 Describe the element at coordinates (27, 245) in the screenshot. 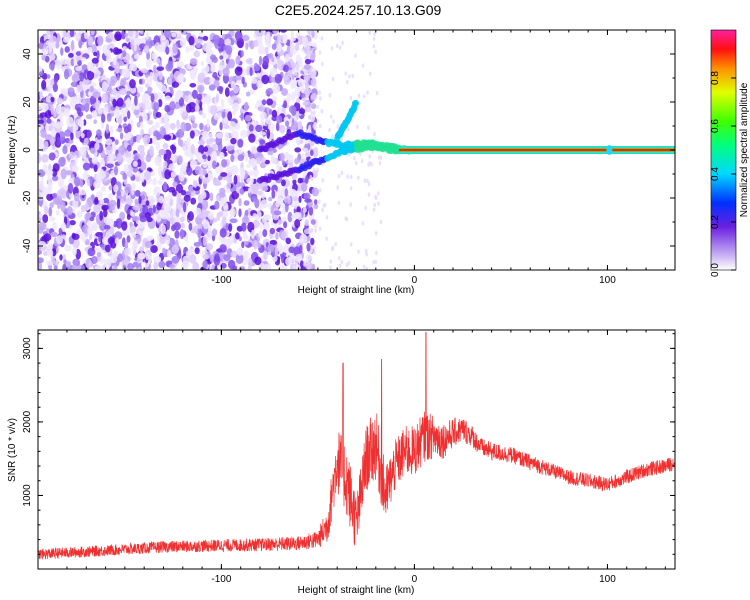

I see `y-tick-label: -40` at that location.